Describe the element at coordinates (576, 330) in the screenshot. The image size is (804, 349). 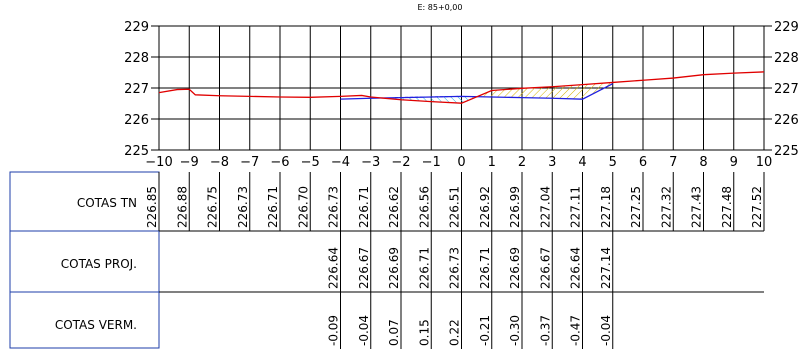
I see `cell-cotas-verm: -0.47` at that location.